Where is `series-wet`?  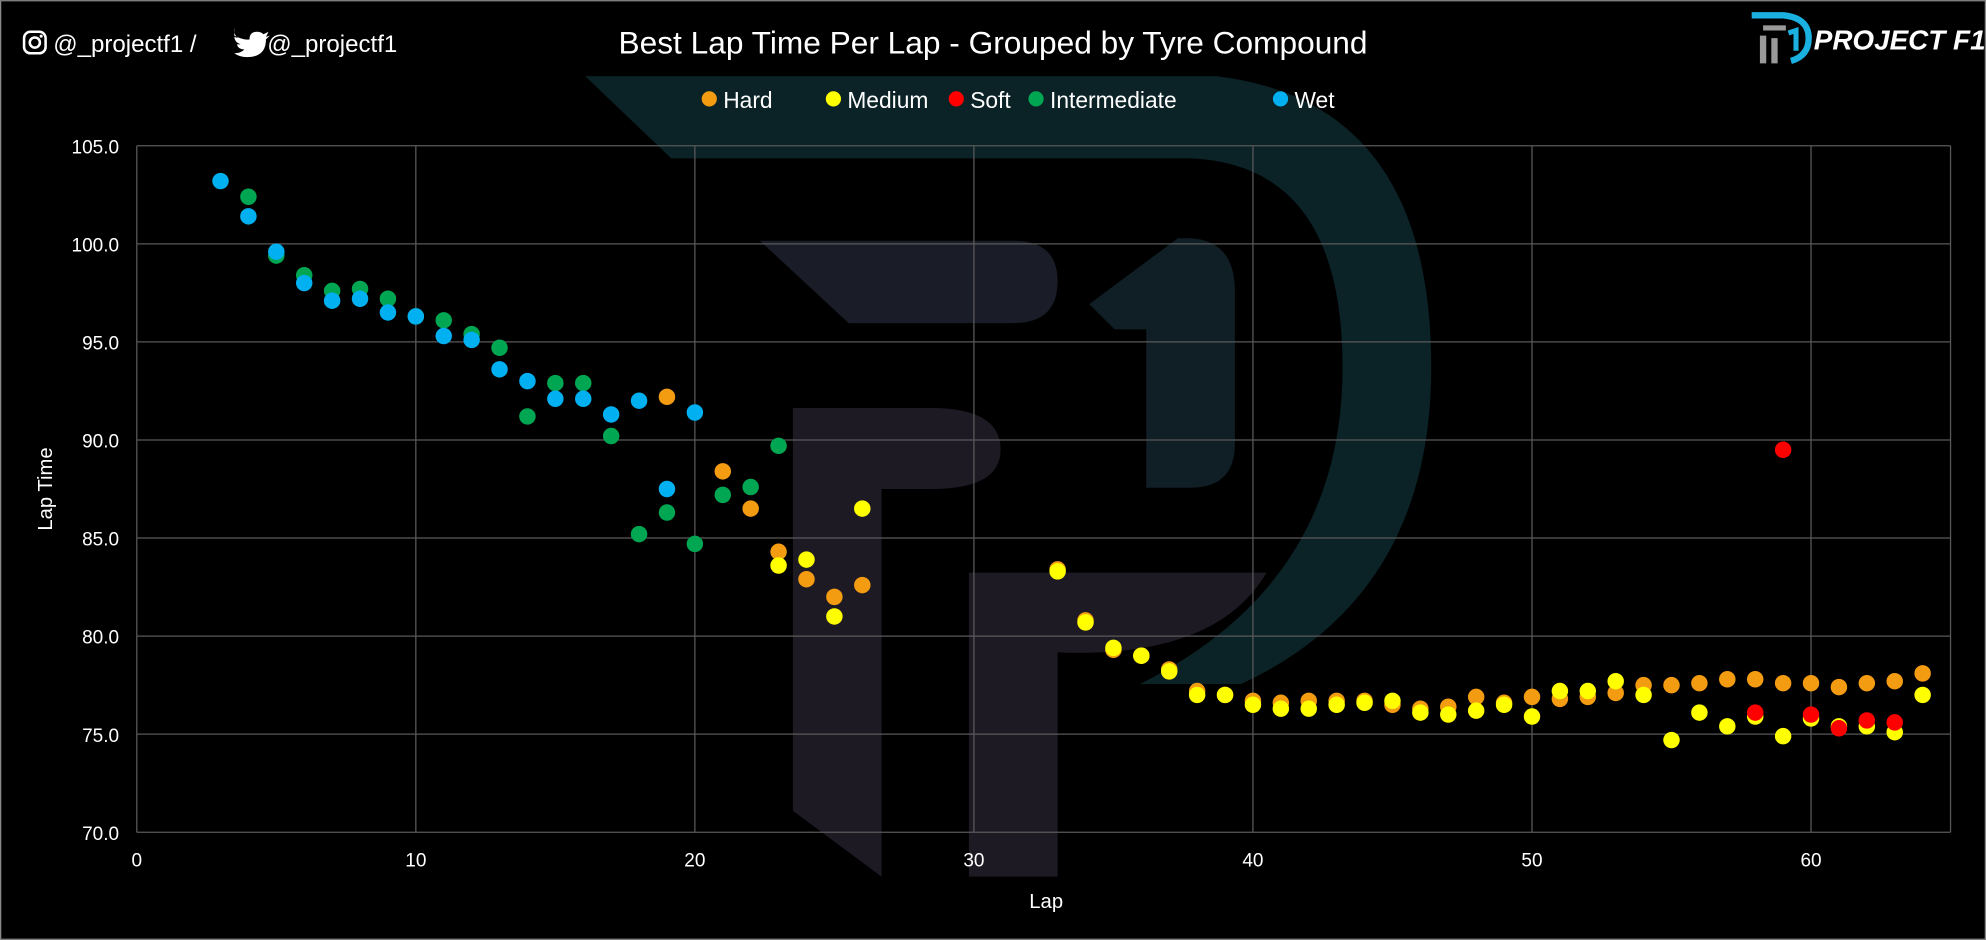 series-wet is located at coordinates (458, 335).